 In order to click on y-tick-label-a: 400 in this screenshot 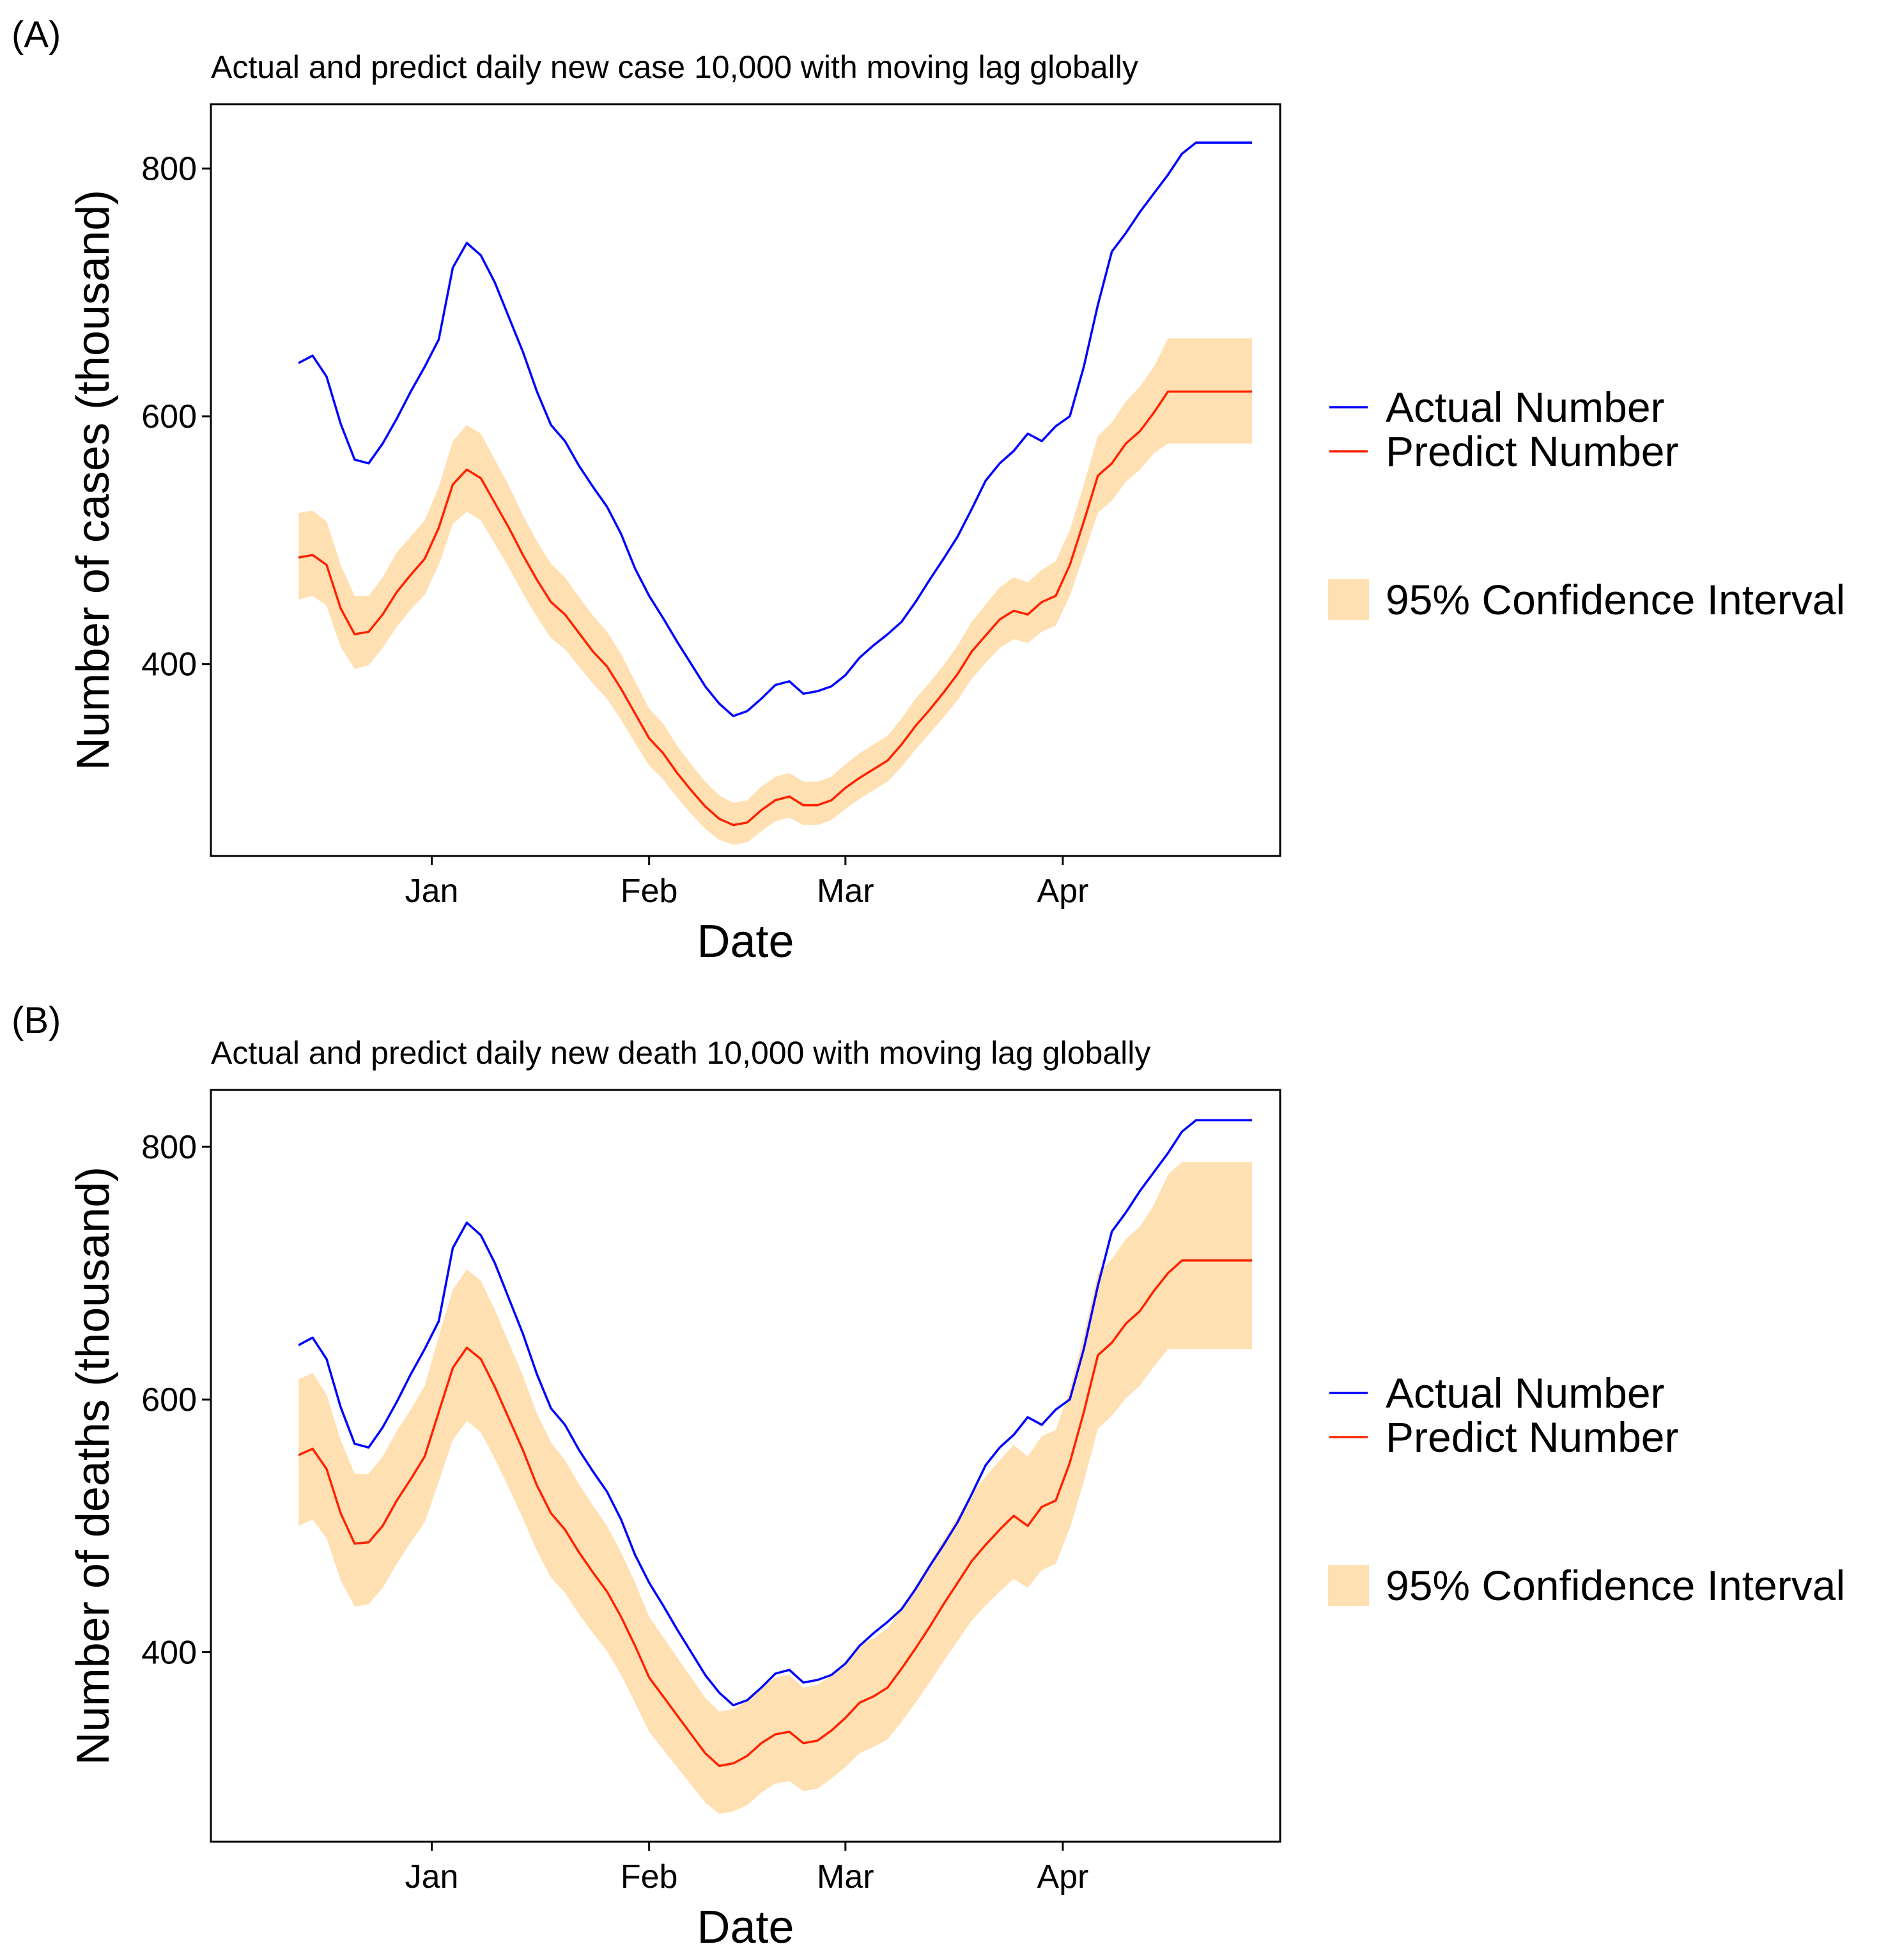, I will do `click(169, 664)`.